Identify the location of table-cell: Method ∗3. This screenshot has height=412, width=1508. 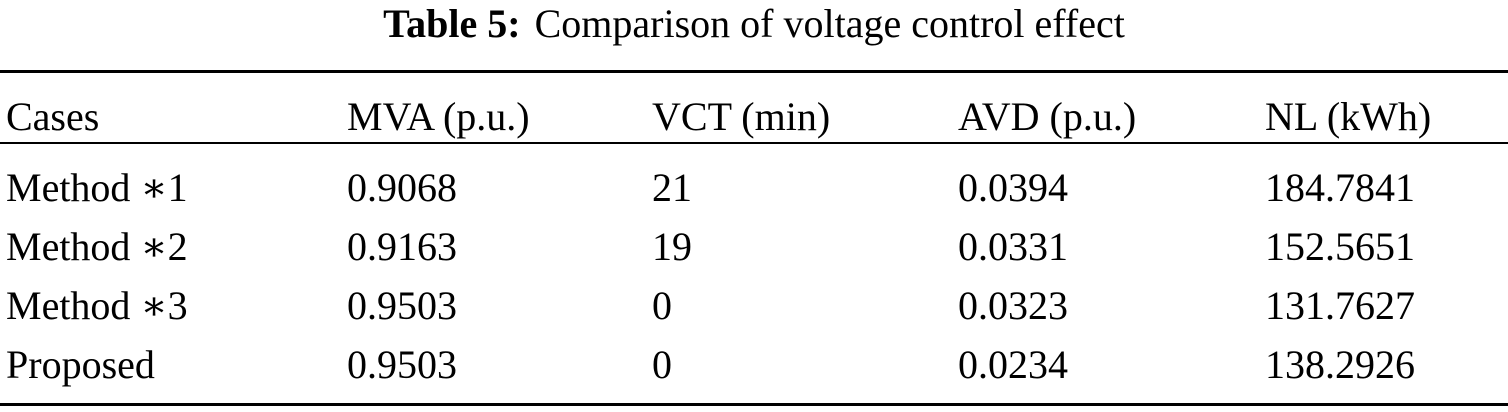
(97, 305).